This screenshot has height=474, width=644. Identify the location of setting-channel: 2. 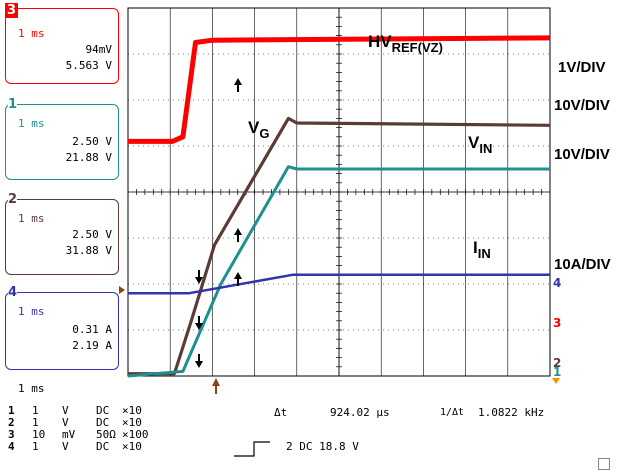
(11, 422).